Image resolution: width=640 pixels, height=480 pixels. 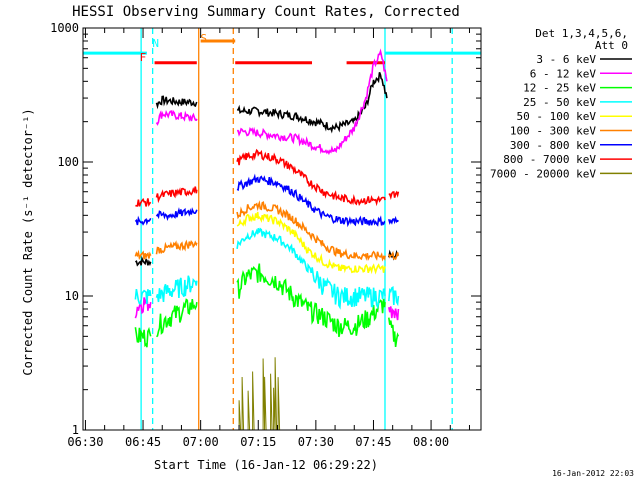 I want to click on legend-label: 7000 - 20000 keV, so click(x=543, y=173).